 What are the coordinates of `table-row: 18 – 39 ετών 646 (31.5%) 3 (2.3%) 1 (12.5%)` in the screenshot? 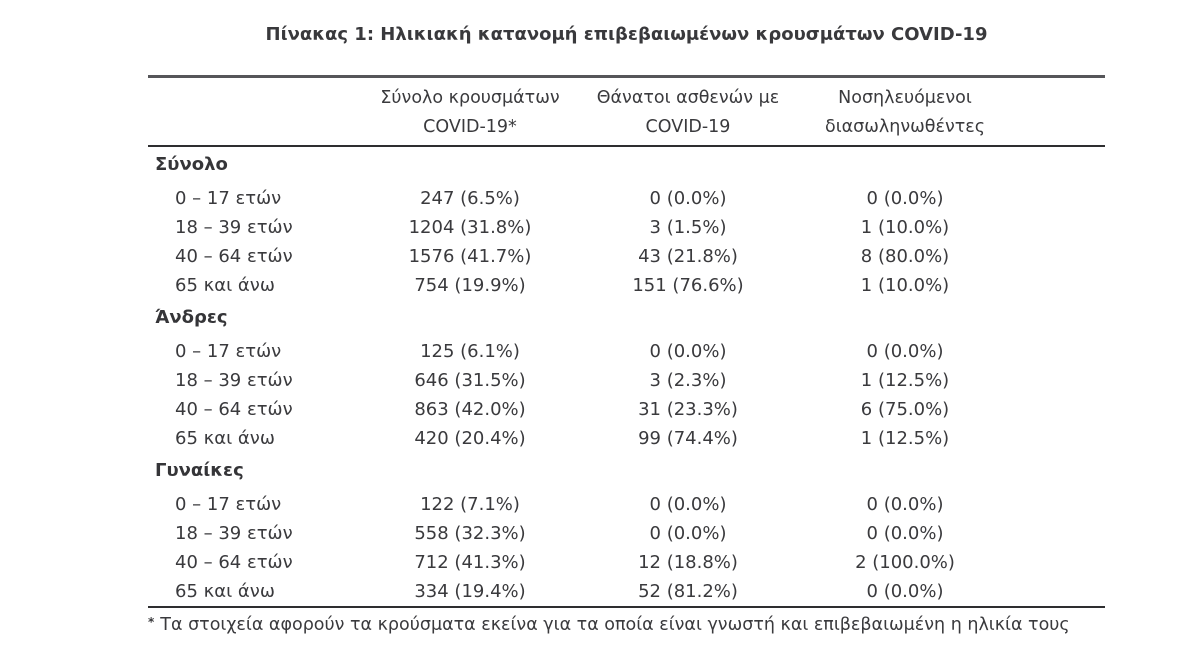 It's located at (626, 380).